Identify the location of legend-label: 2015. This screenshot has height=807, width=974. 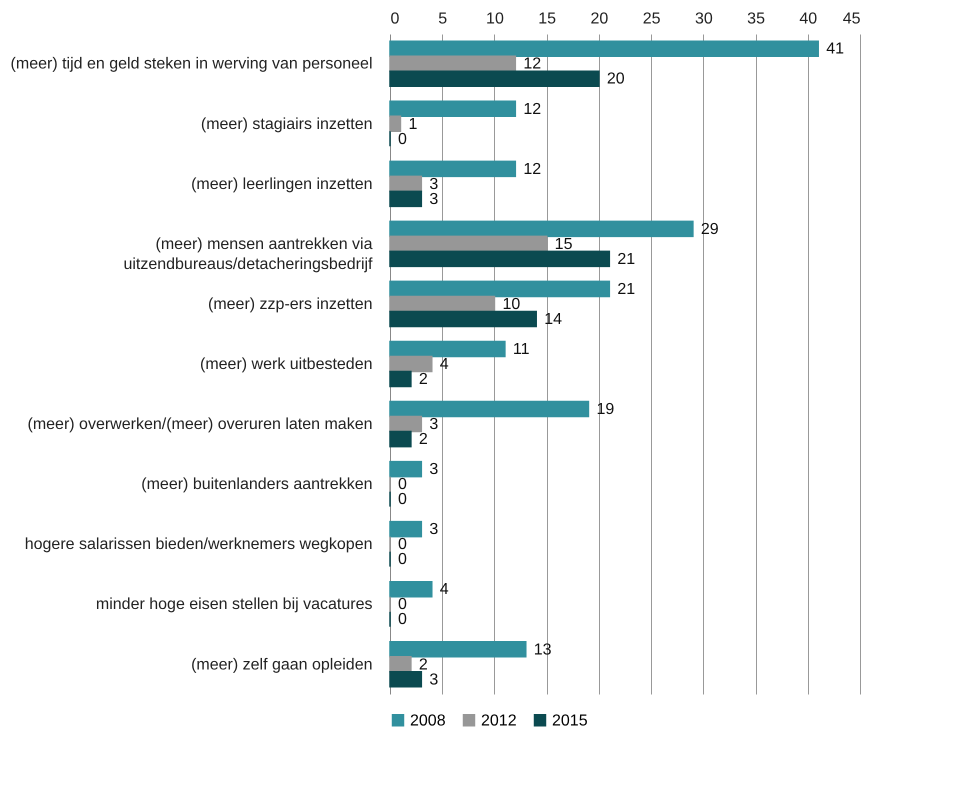
(570, 721).